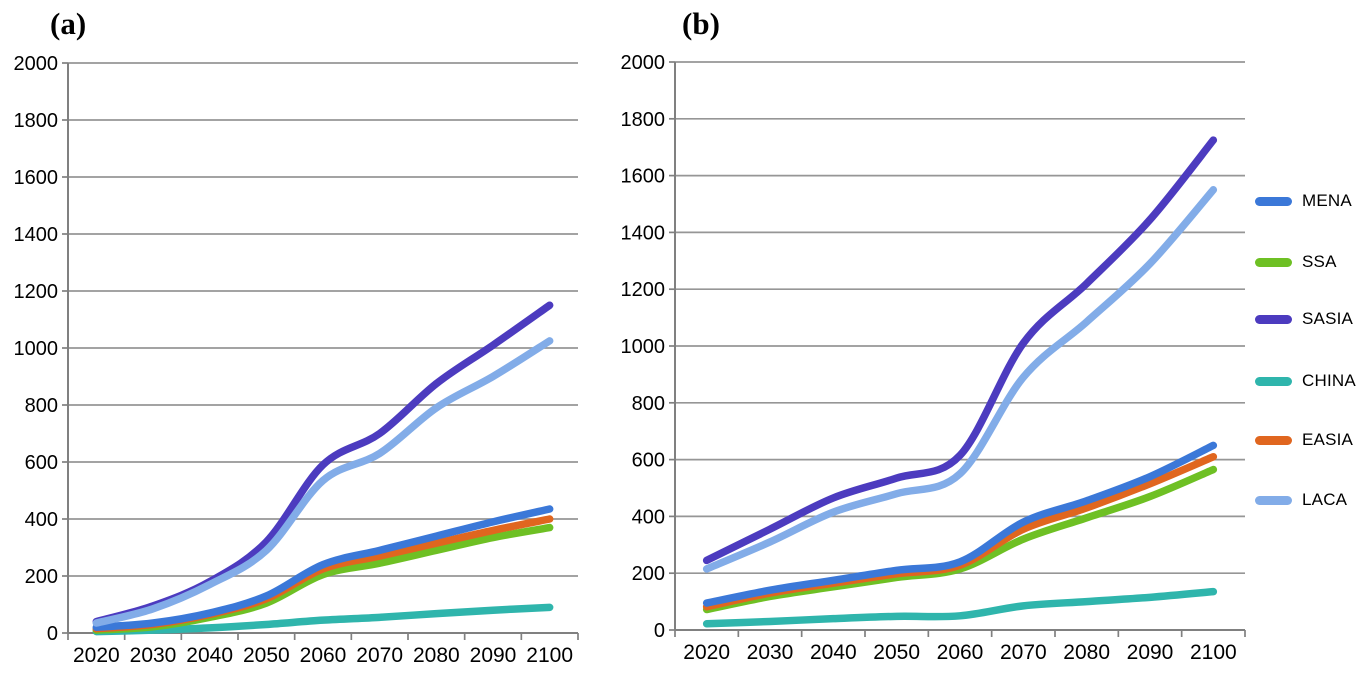 The image size is (1358, 675). What do you see at coordinates (1327, 200) in the screenshot?
I see `legend-label: MENA` at bounding box center [1327, 200].